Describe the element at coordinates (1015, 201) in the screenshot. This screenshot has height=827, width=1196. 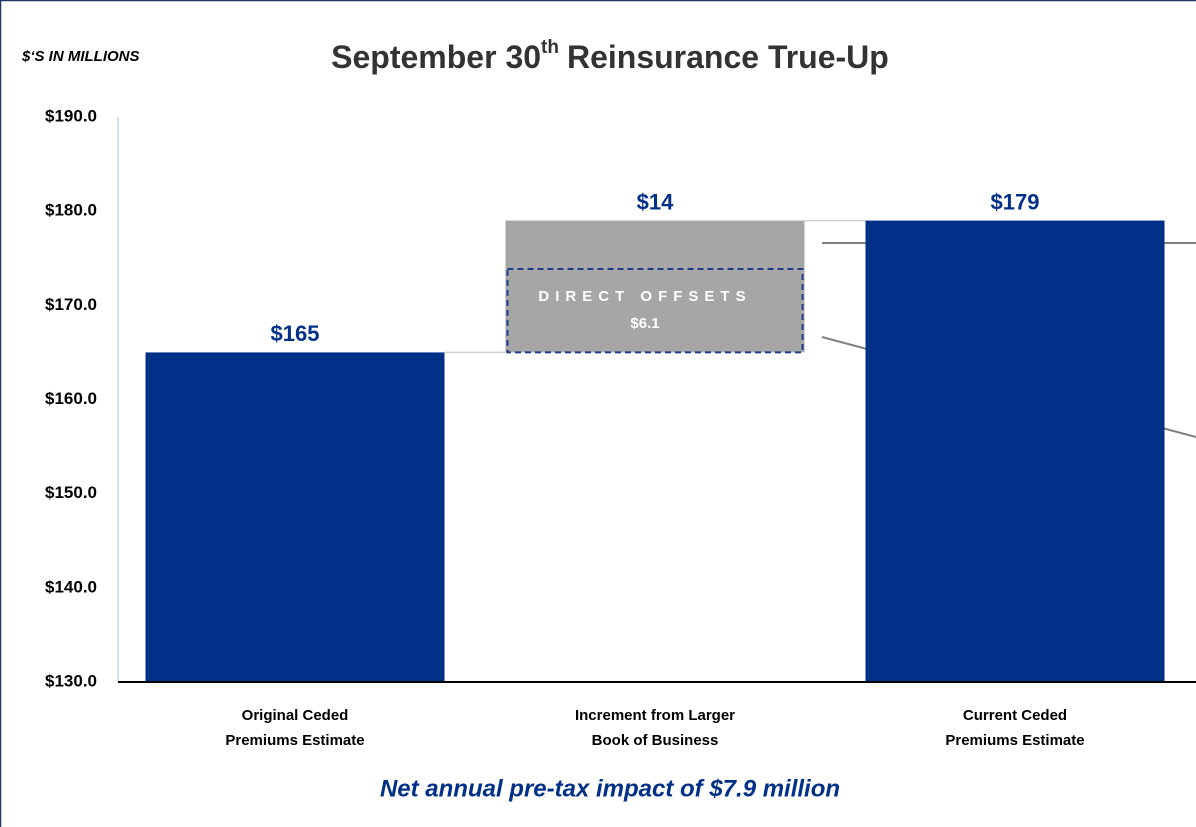
I see `value-label: $179` at that location.